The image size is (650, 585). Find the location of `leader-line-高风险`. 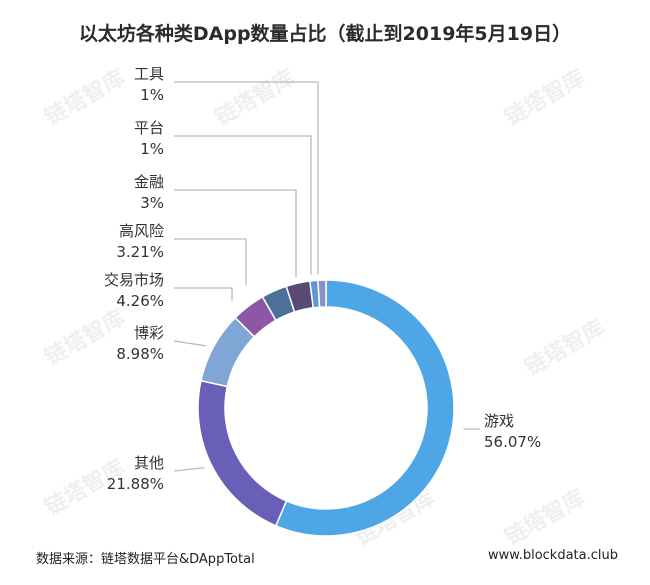

leader-line-高风险 is located at coordinates (210, 262).